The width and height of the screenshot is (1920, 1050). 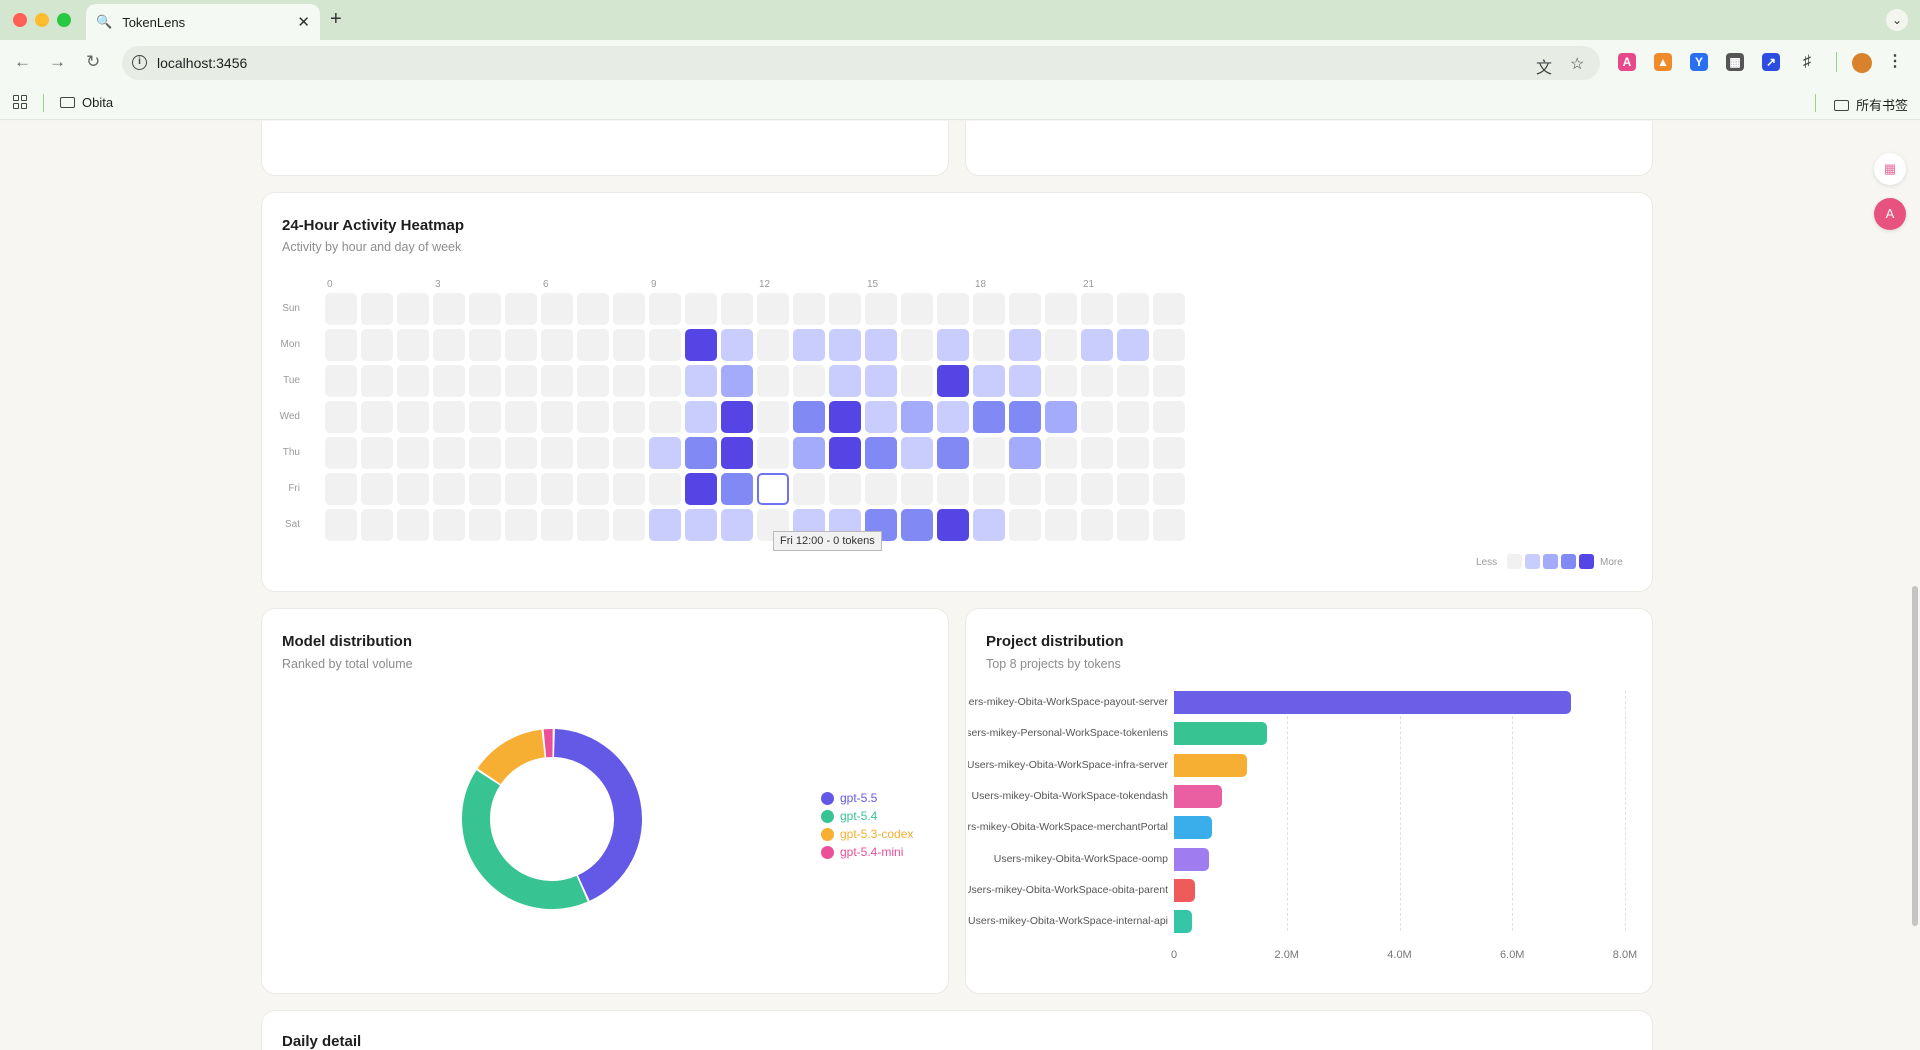 What do you see at coordinates (1627, 62) in the screenshot?
I see `translate-extension-icon: A` at bounding box center [1627, 62].